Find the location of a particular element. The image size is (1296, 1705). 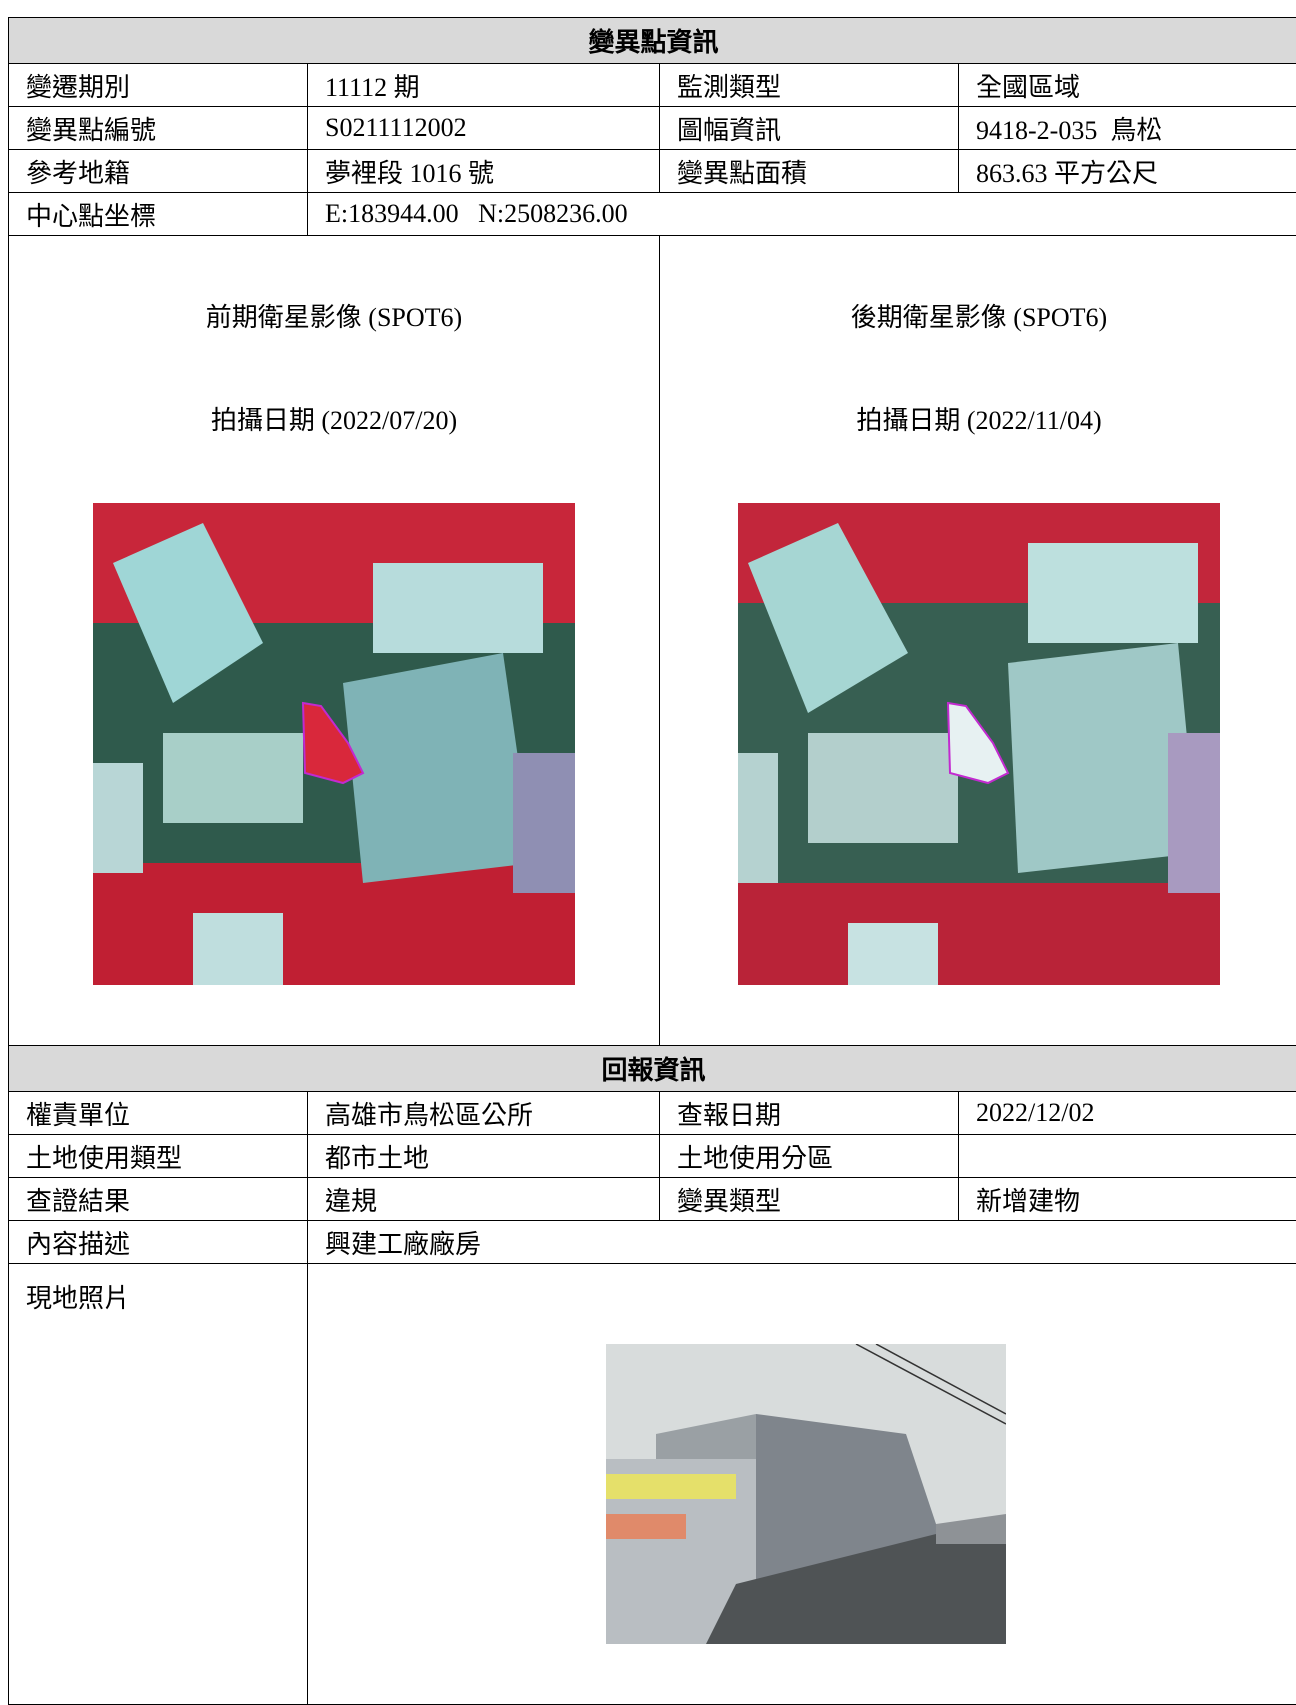

value: 863.63 平方公尺 is located at coordinates (1127, 171).